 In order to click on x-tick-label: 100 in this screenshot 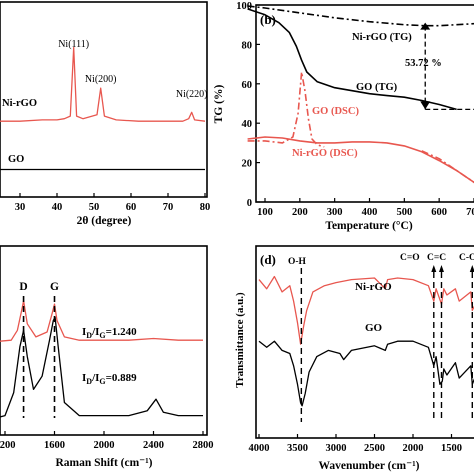, I will do `click(265, 212)`.